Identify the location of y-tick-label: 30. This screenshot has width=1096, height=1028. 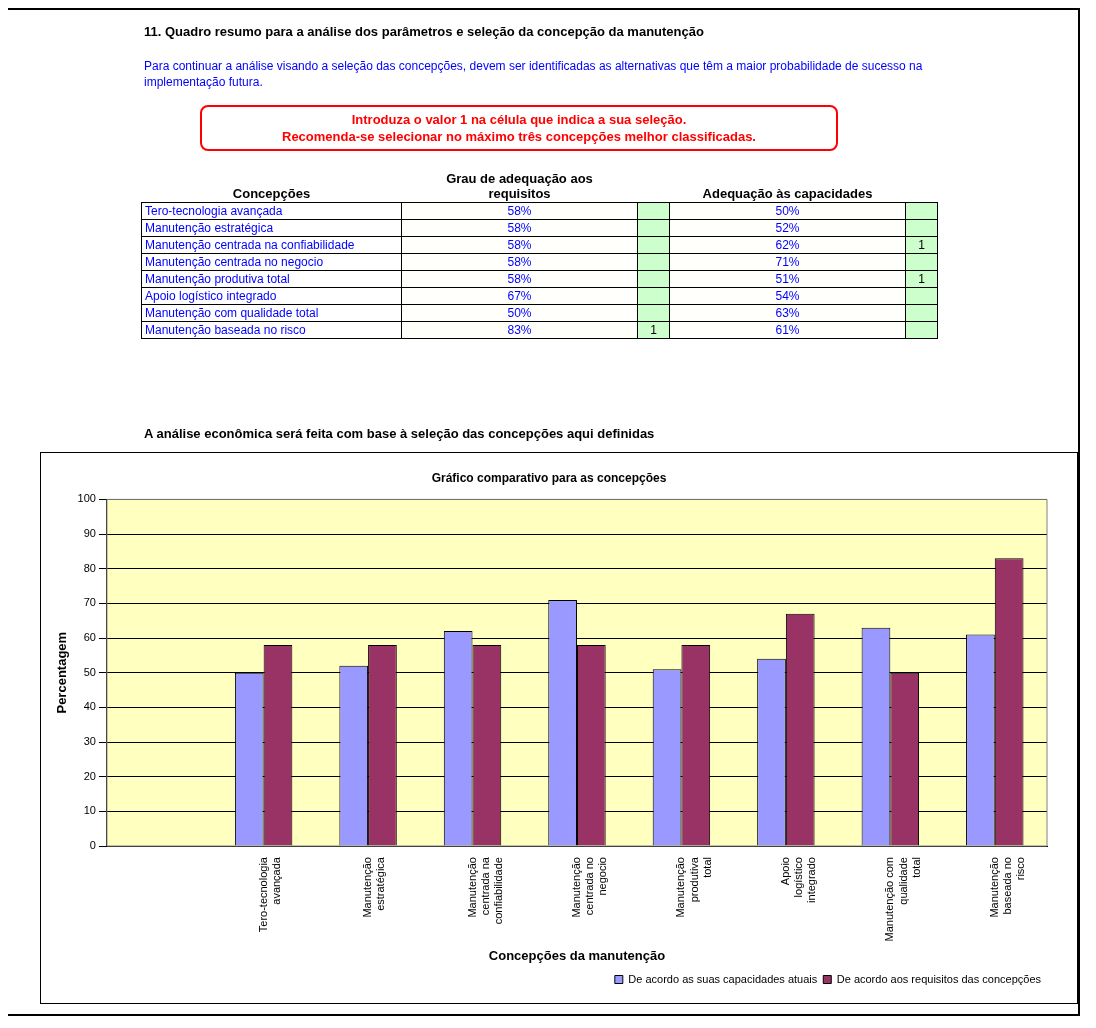
(89, 741).